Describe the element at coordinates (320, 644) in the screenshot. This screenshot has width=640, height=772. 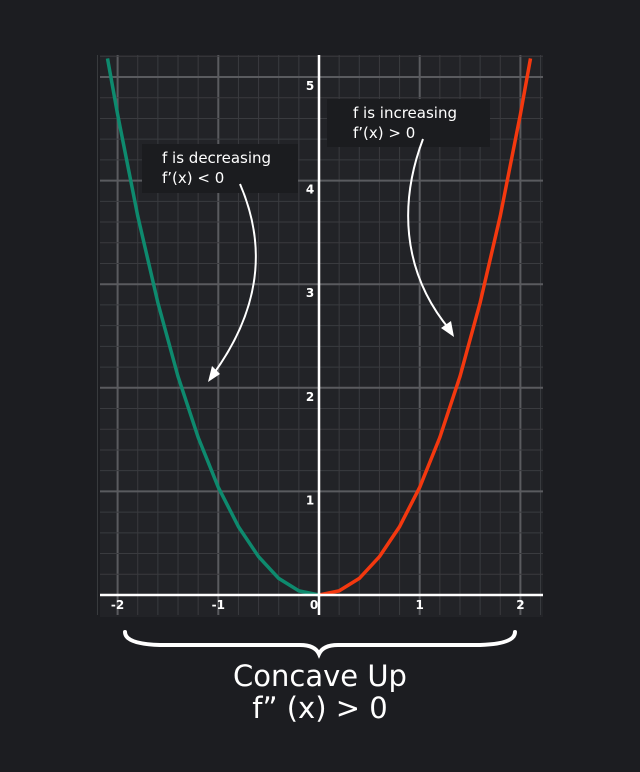
I see `brace` at that location.